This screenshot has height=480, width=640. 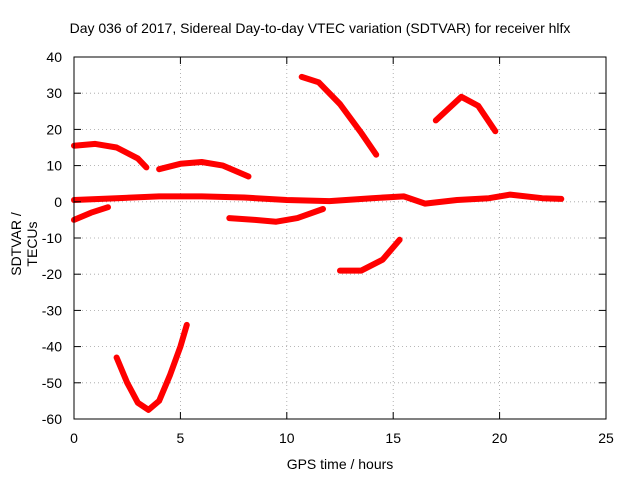 I want to click on y-tick-label: -40, so click(x=52, y=347).